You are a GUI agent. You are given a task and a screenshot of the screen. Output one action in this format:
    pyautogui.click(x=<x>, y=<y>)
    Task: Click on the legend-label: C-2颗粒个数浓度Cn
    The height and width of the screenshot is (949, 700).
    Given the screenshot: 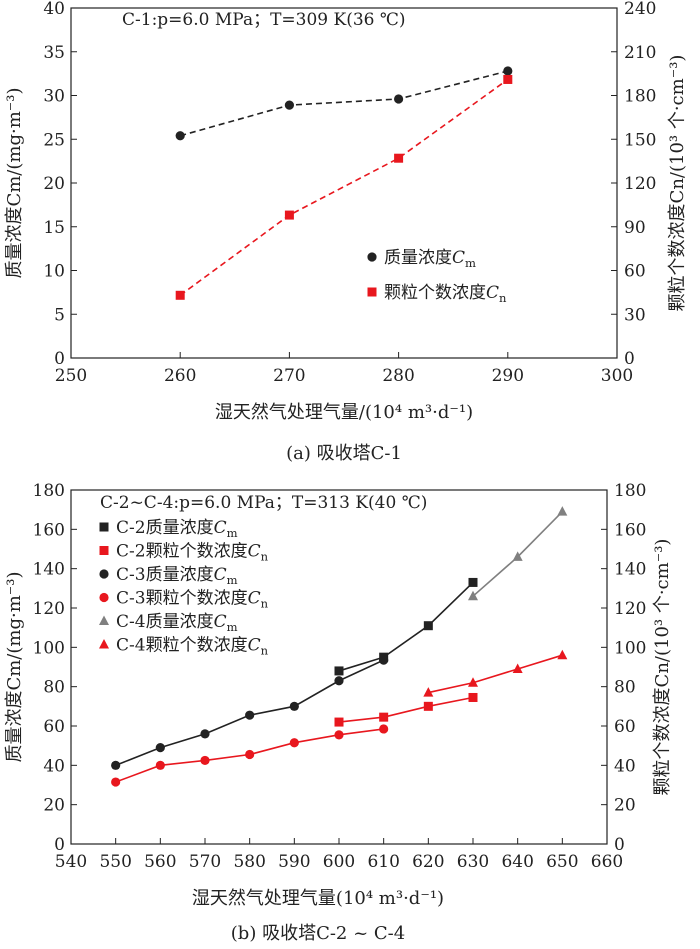 What is the action you would take?
    pyautogui.click(x=192, y=553)
    